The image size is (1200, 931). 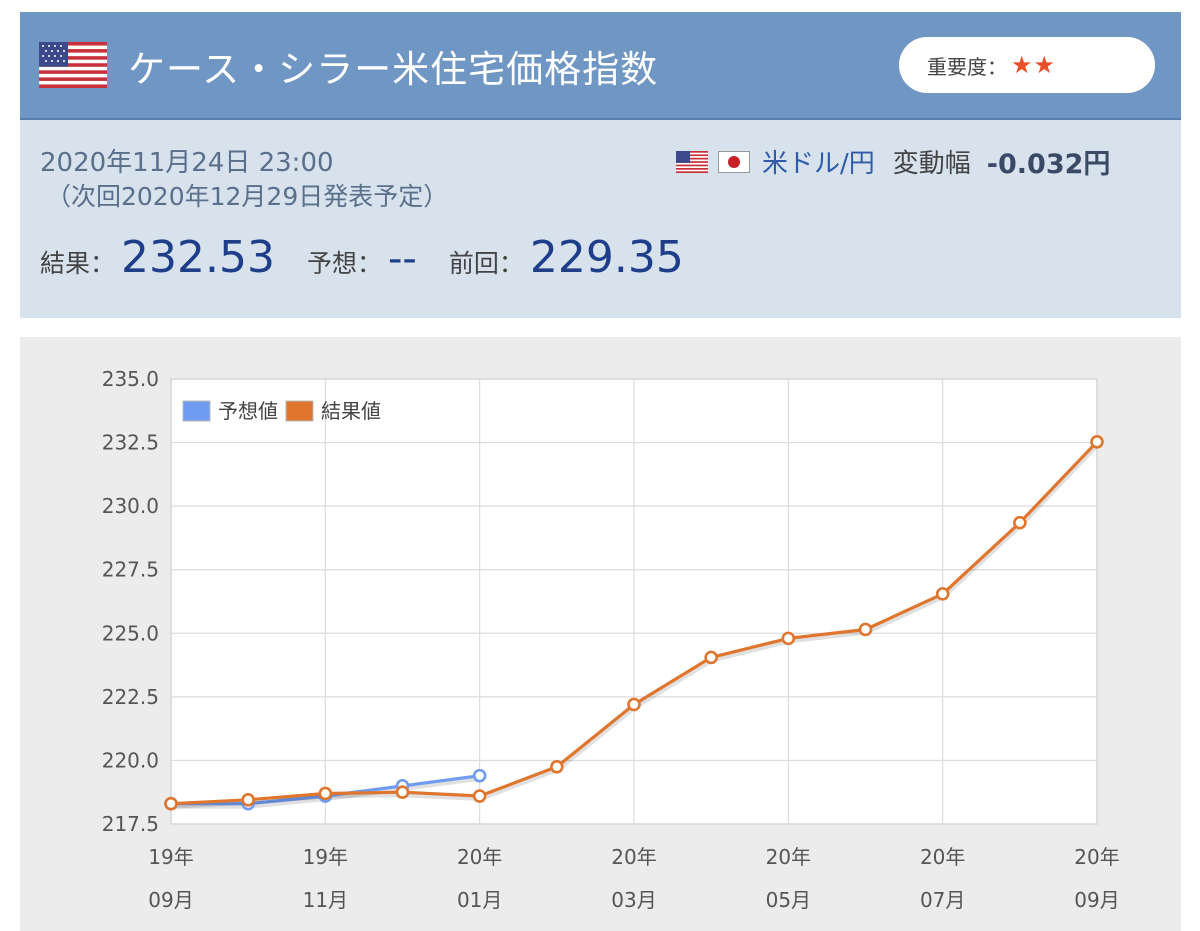 What do you see at coordinates (351, 411) in the screenshot?
I see `legend-label-actual: 結果値` at bounding box center [351, 411].